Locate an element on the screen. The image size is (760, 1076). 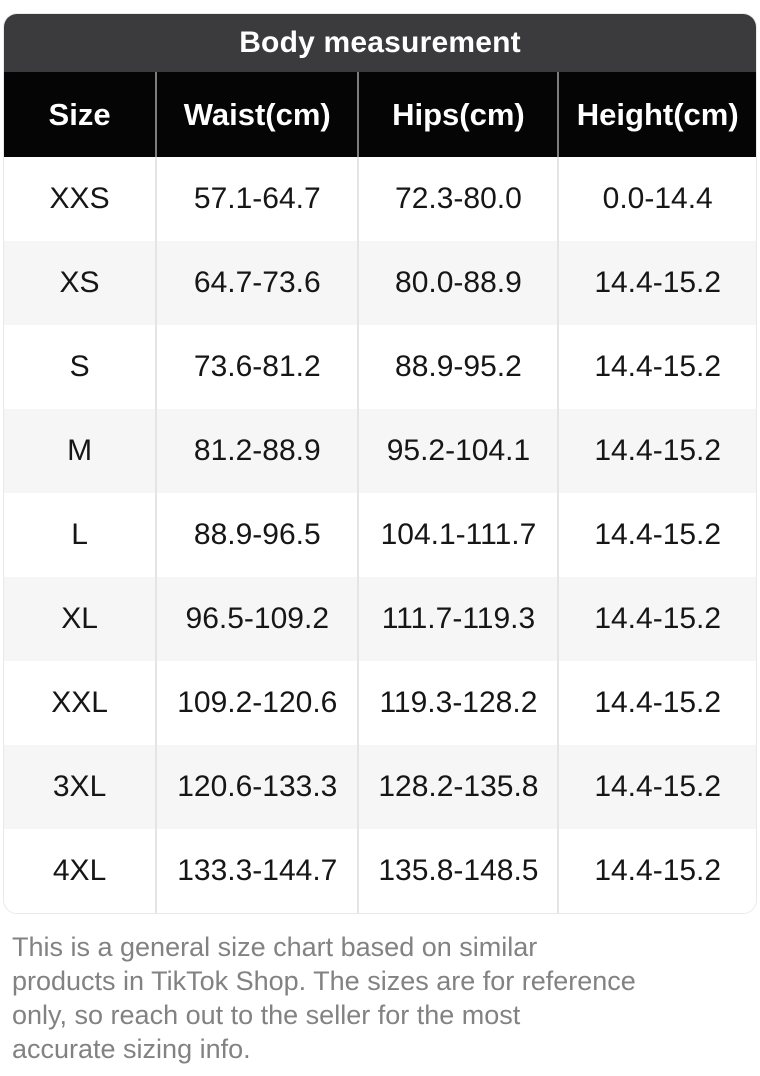
measurement-cell: 119.3-128.2 is located at coordinates (457, 703).